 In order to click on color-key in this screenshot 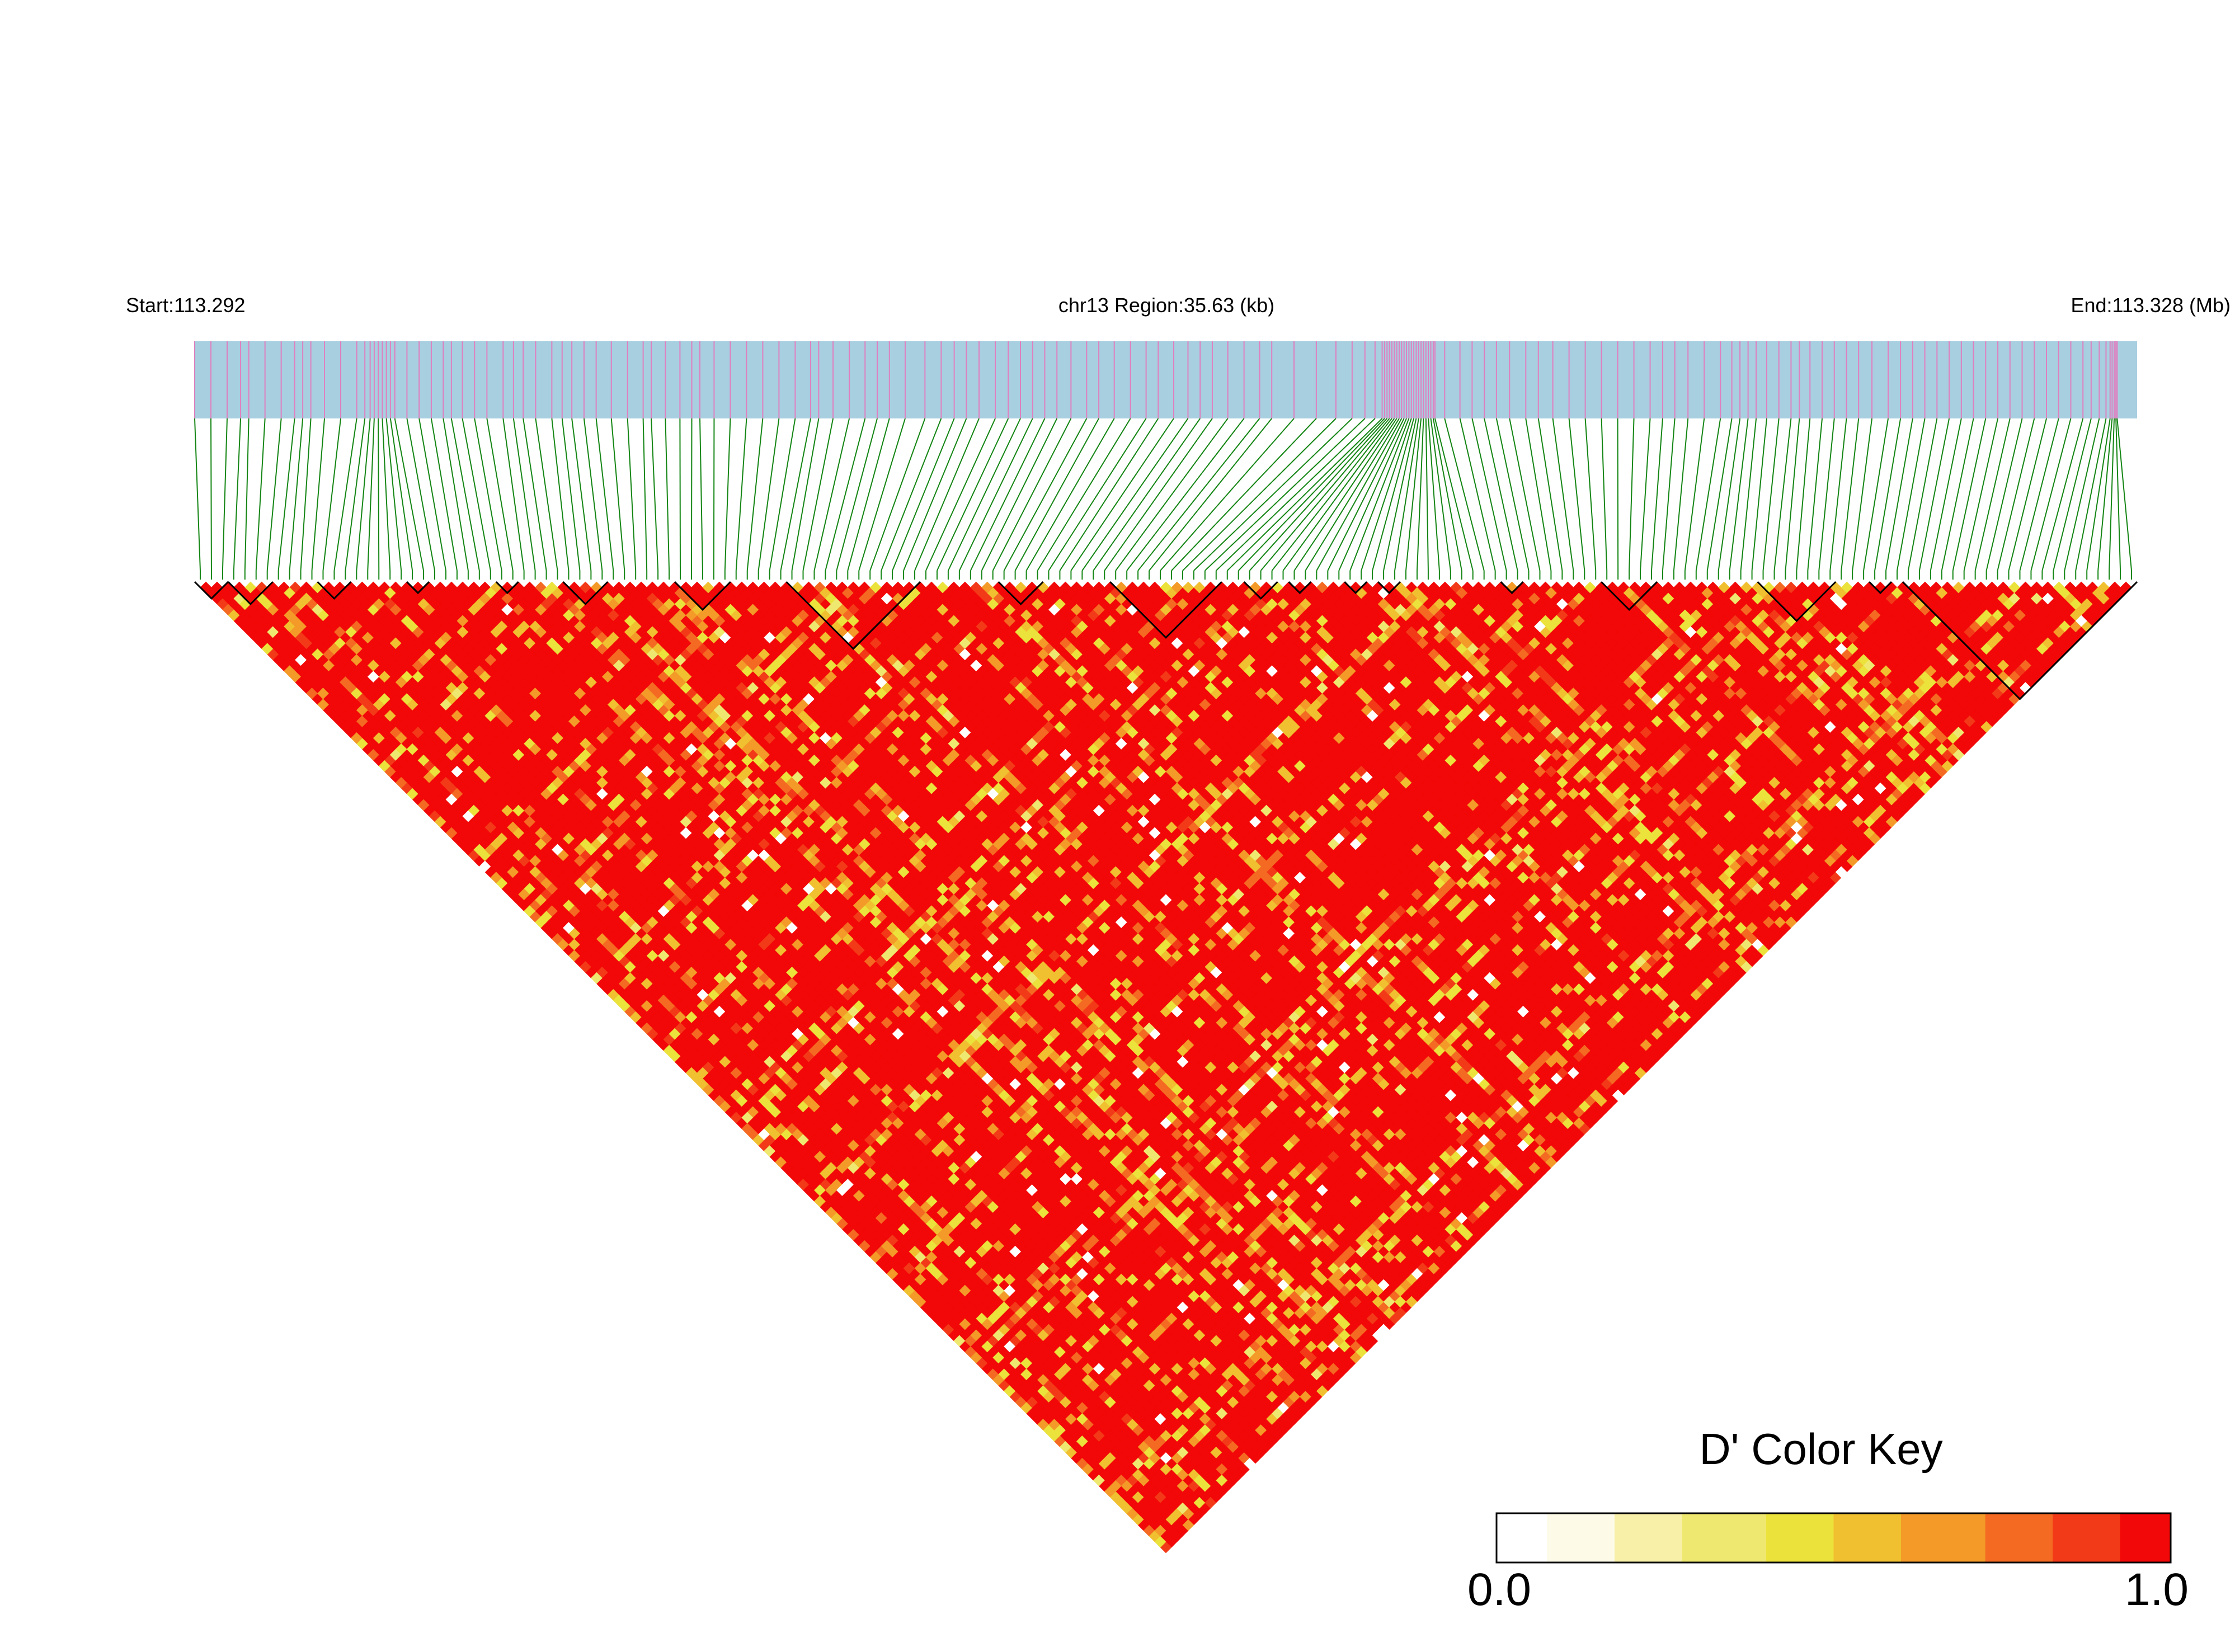, I will do `click(1833, 1538)`.